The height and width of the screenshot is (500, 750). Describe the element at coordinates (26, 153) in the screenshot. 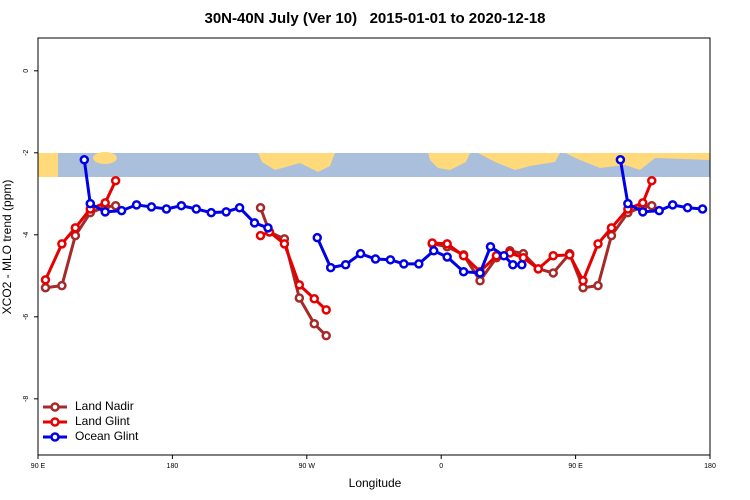

I see `y-tick-label: -2` at that location.